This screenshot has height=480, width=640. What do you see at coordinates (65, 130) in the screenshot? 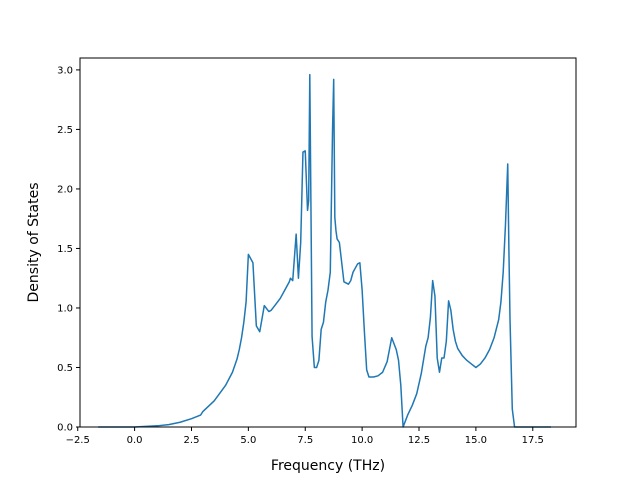
I see `y-tick-label: 2.5` at bounding box center [65, 130].